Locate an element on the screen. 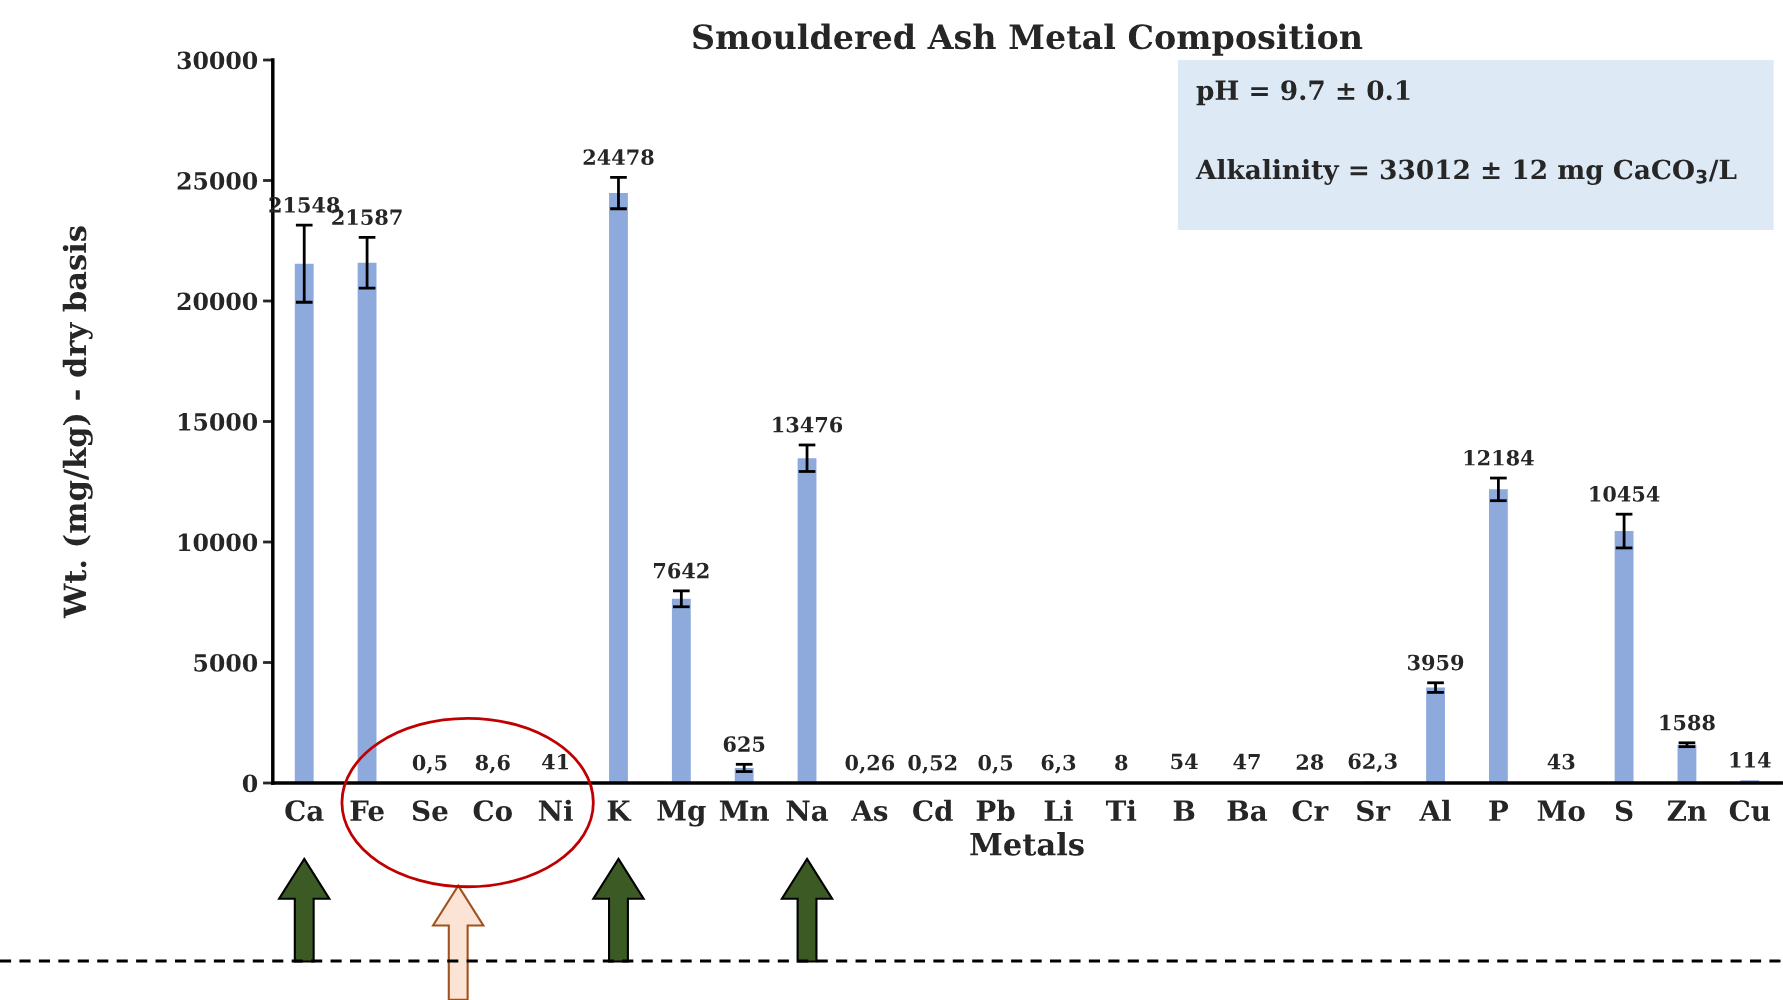 This screenshot has height=1000, width=1783. x-tick-label: P is located at coordinates (1499, 810).